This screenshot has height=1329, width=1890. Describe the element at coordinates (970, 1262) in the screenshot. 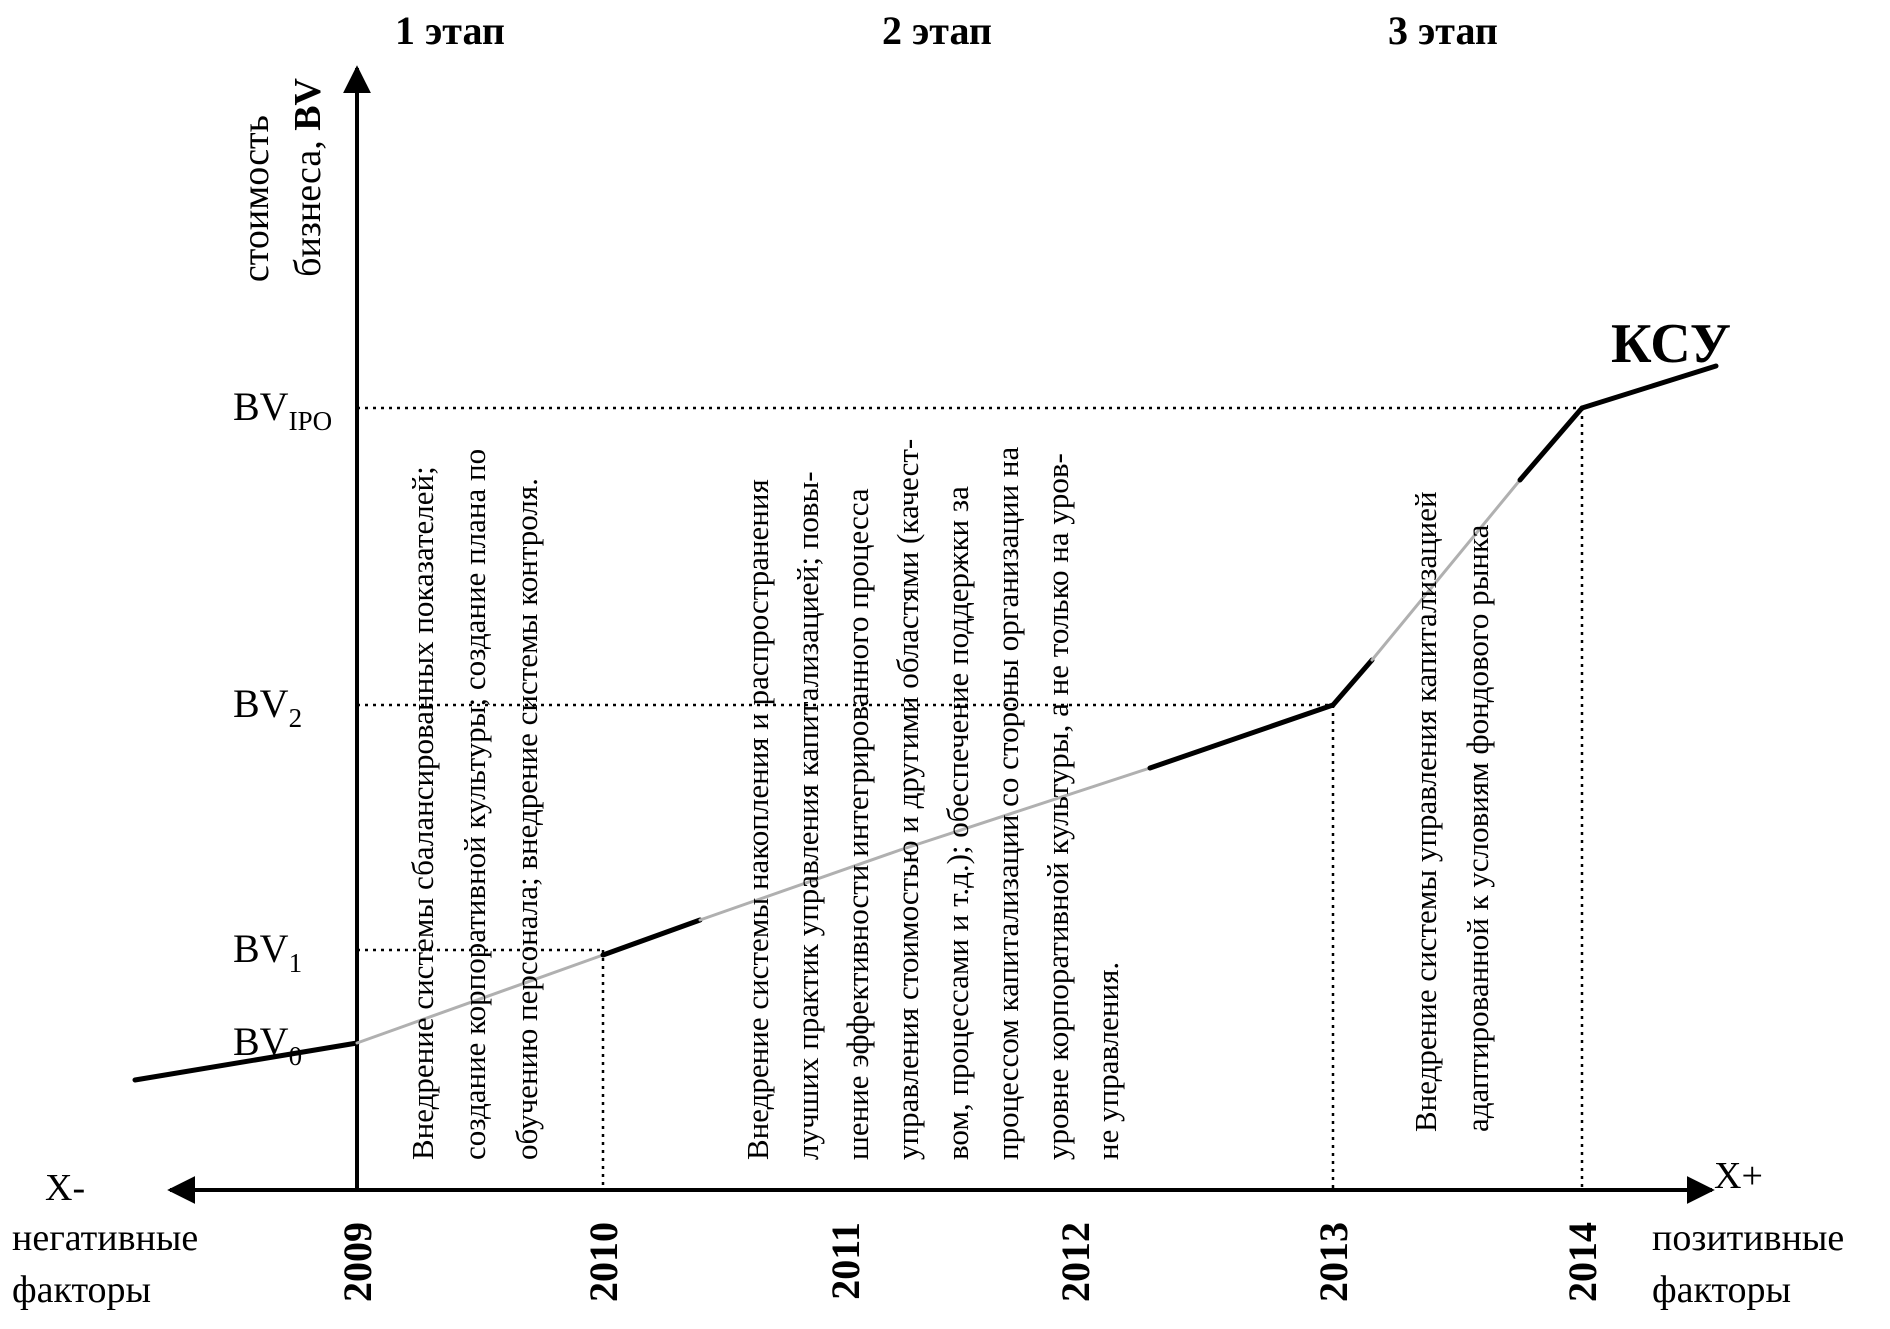

I see `x-tick-labels: 2009 2010 2011 2012 2013 2014` at that location.